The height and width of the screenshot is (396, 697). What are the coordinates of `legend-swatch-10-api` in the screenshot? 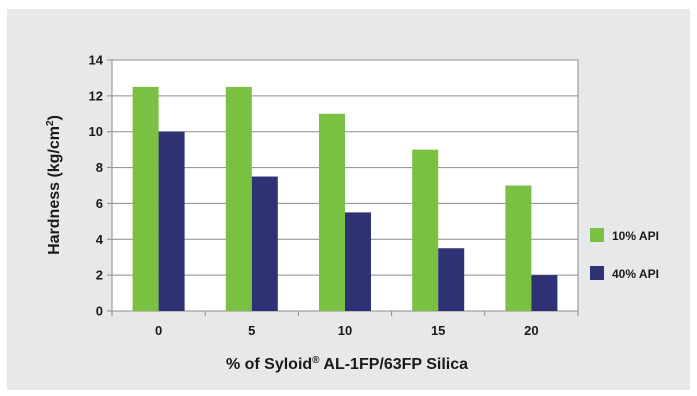 It's located at (597, 235).